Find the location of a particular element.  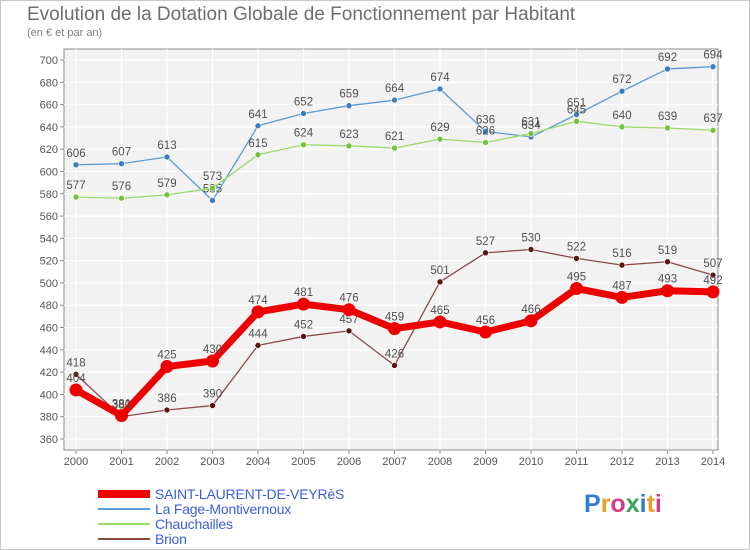

x-tick-label: 2011 is located at coordinates (577, 462).